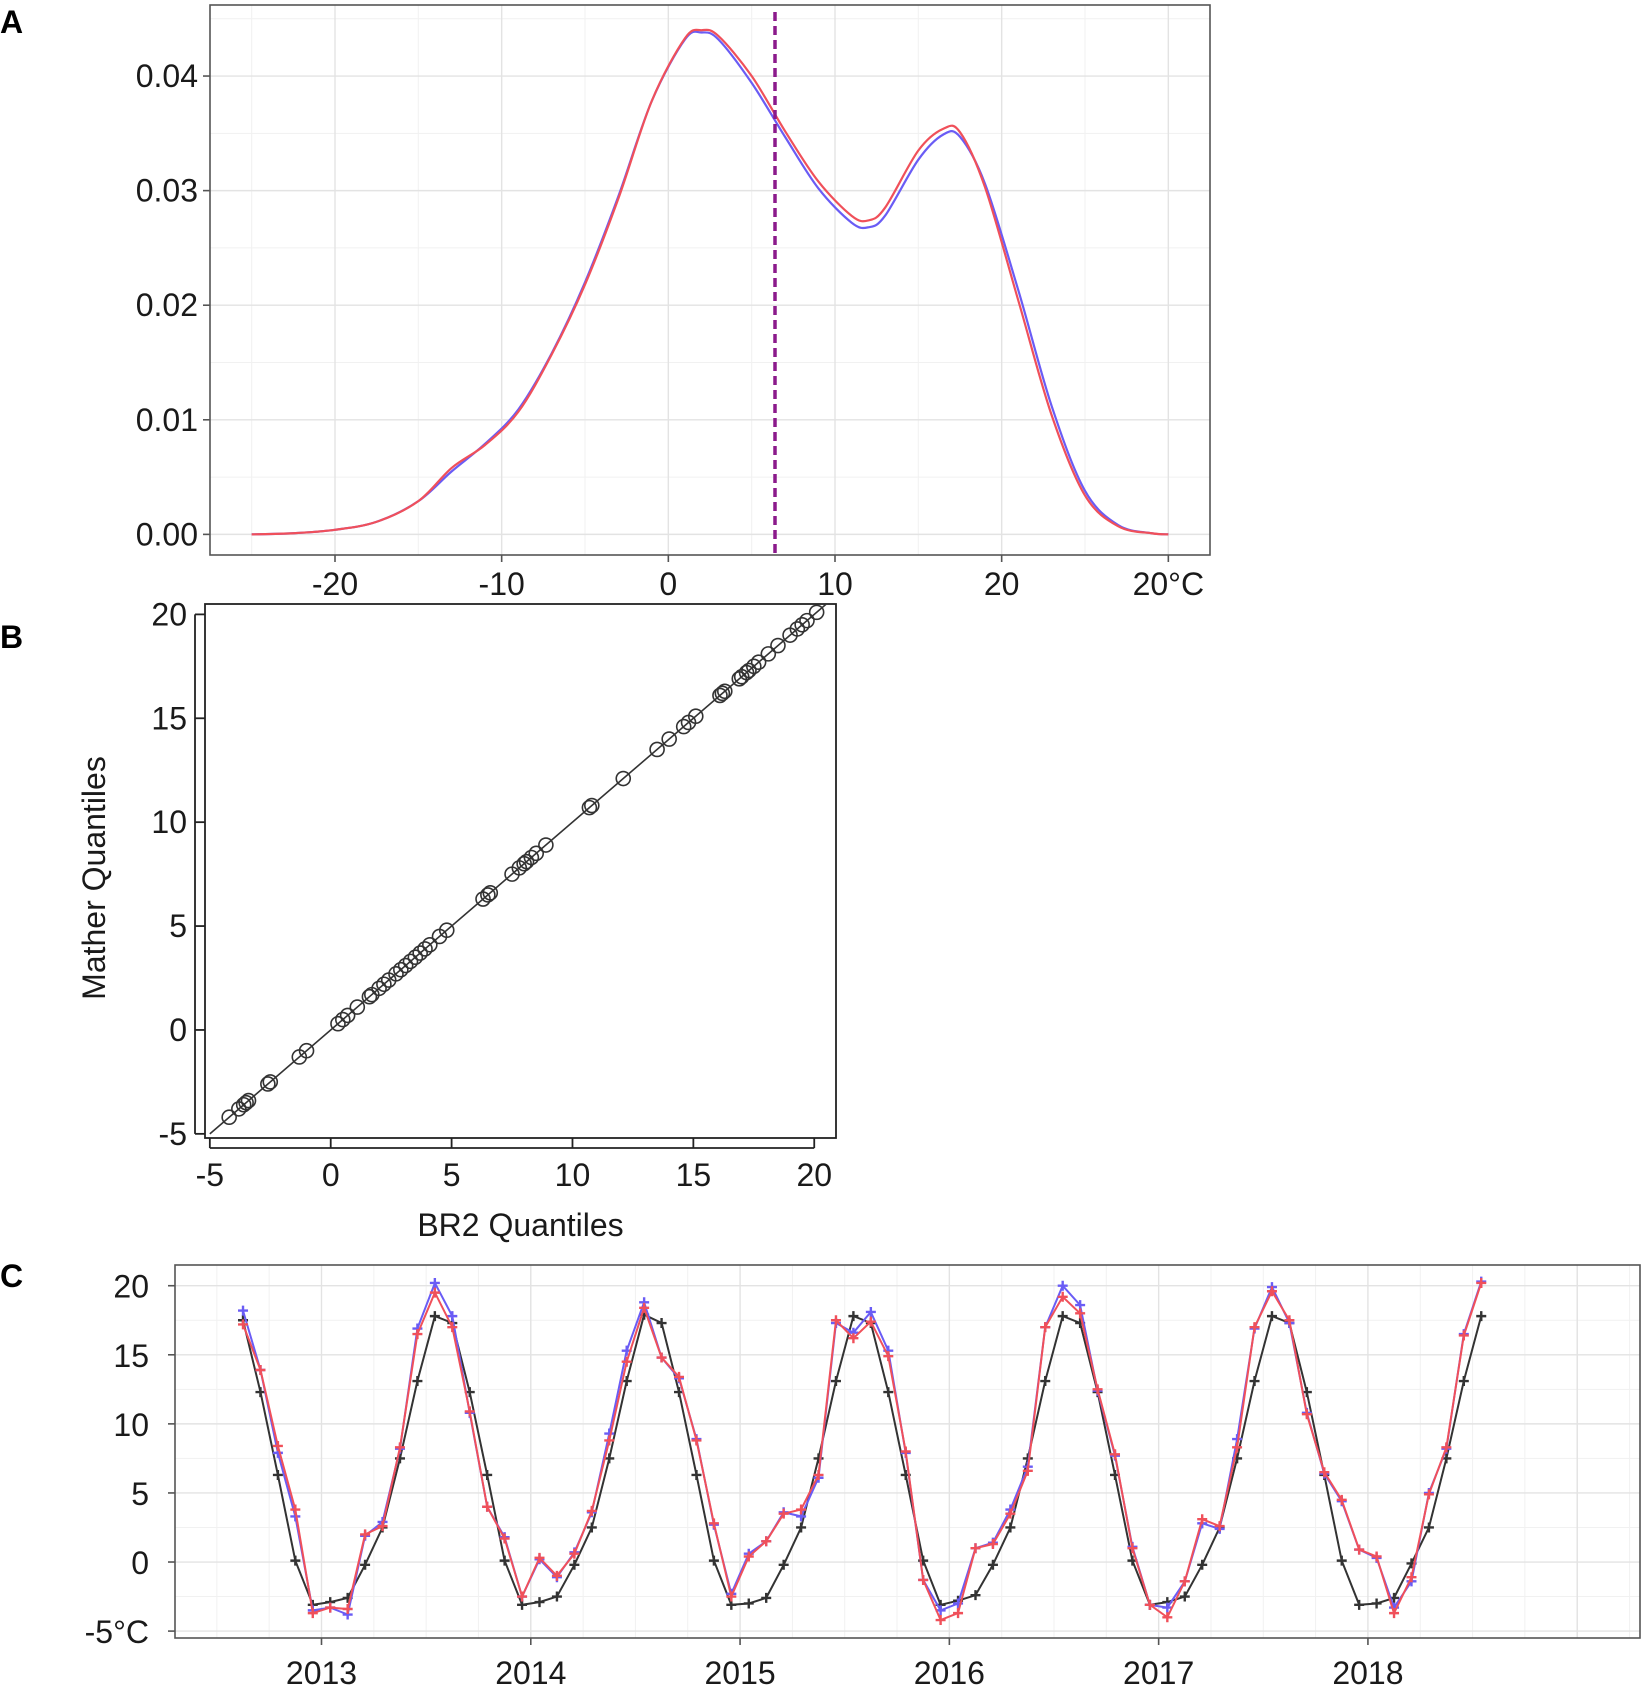 The height and width of the screenshot is (1702, 1650). I want to click on panel-letter-b: B, so click(11, 637).